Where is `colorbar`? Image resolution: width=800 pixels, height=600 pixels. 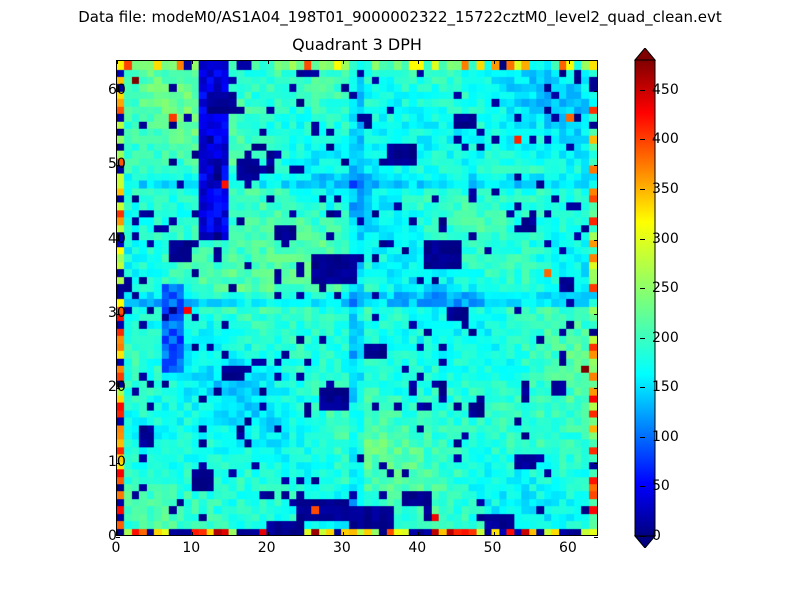
colorbar is located at coordinates (655, 298).